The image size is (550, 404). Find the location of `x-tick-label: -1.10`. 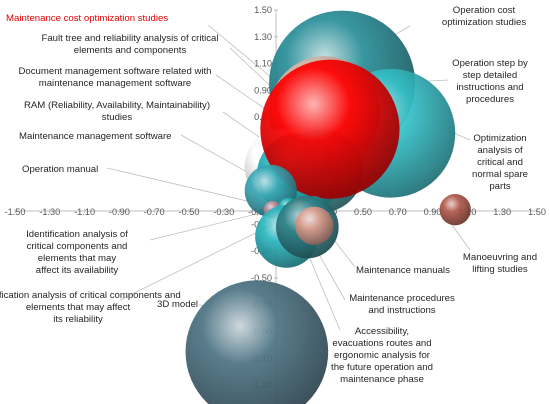

x-tick-label: -1.10 is located at coordinates (84, 212).